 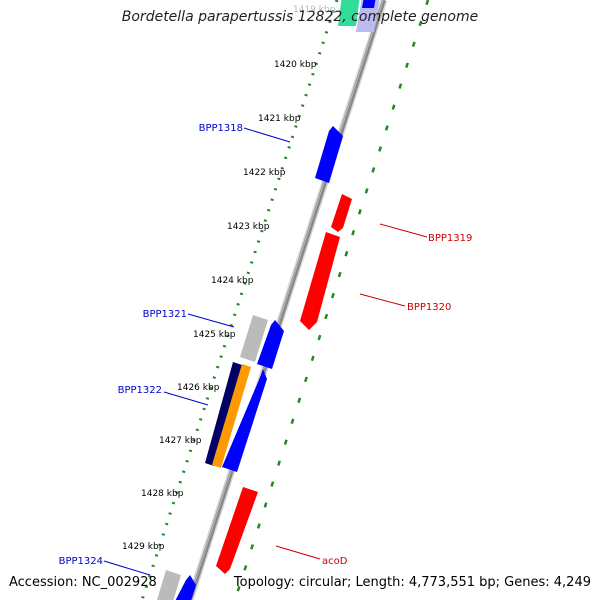 What do you see at coordinates (298, 552) in the screenshot?
I see `leader-acoD` at bounding box center [298, 552].